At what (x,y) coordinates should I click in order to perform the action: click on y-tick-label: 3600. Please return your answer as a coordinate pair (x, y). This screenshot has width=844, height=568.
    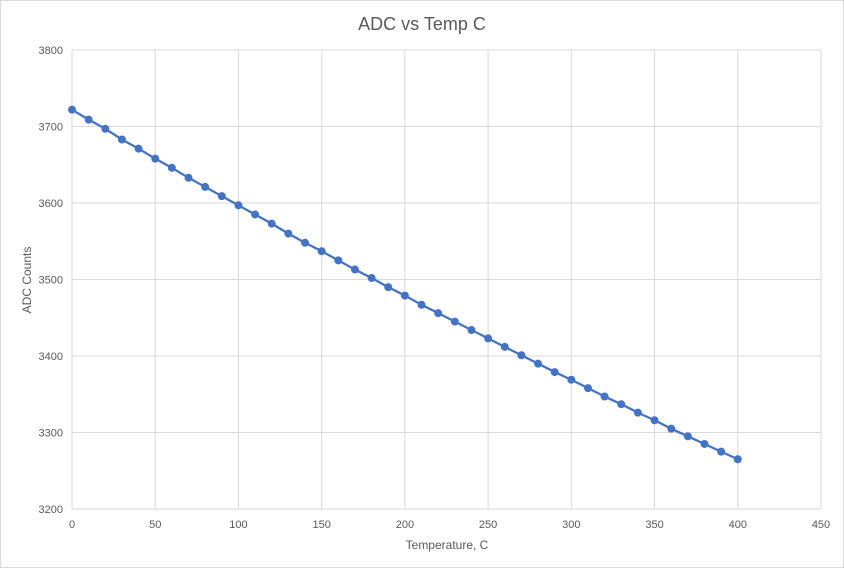
    Looking at the image, I should click on (51, 204).